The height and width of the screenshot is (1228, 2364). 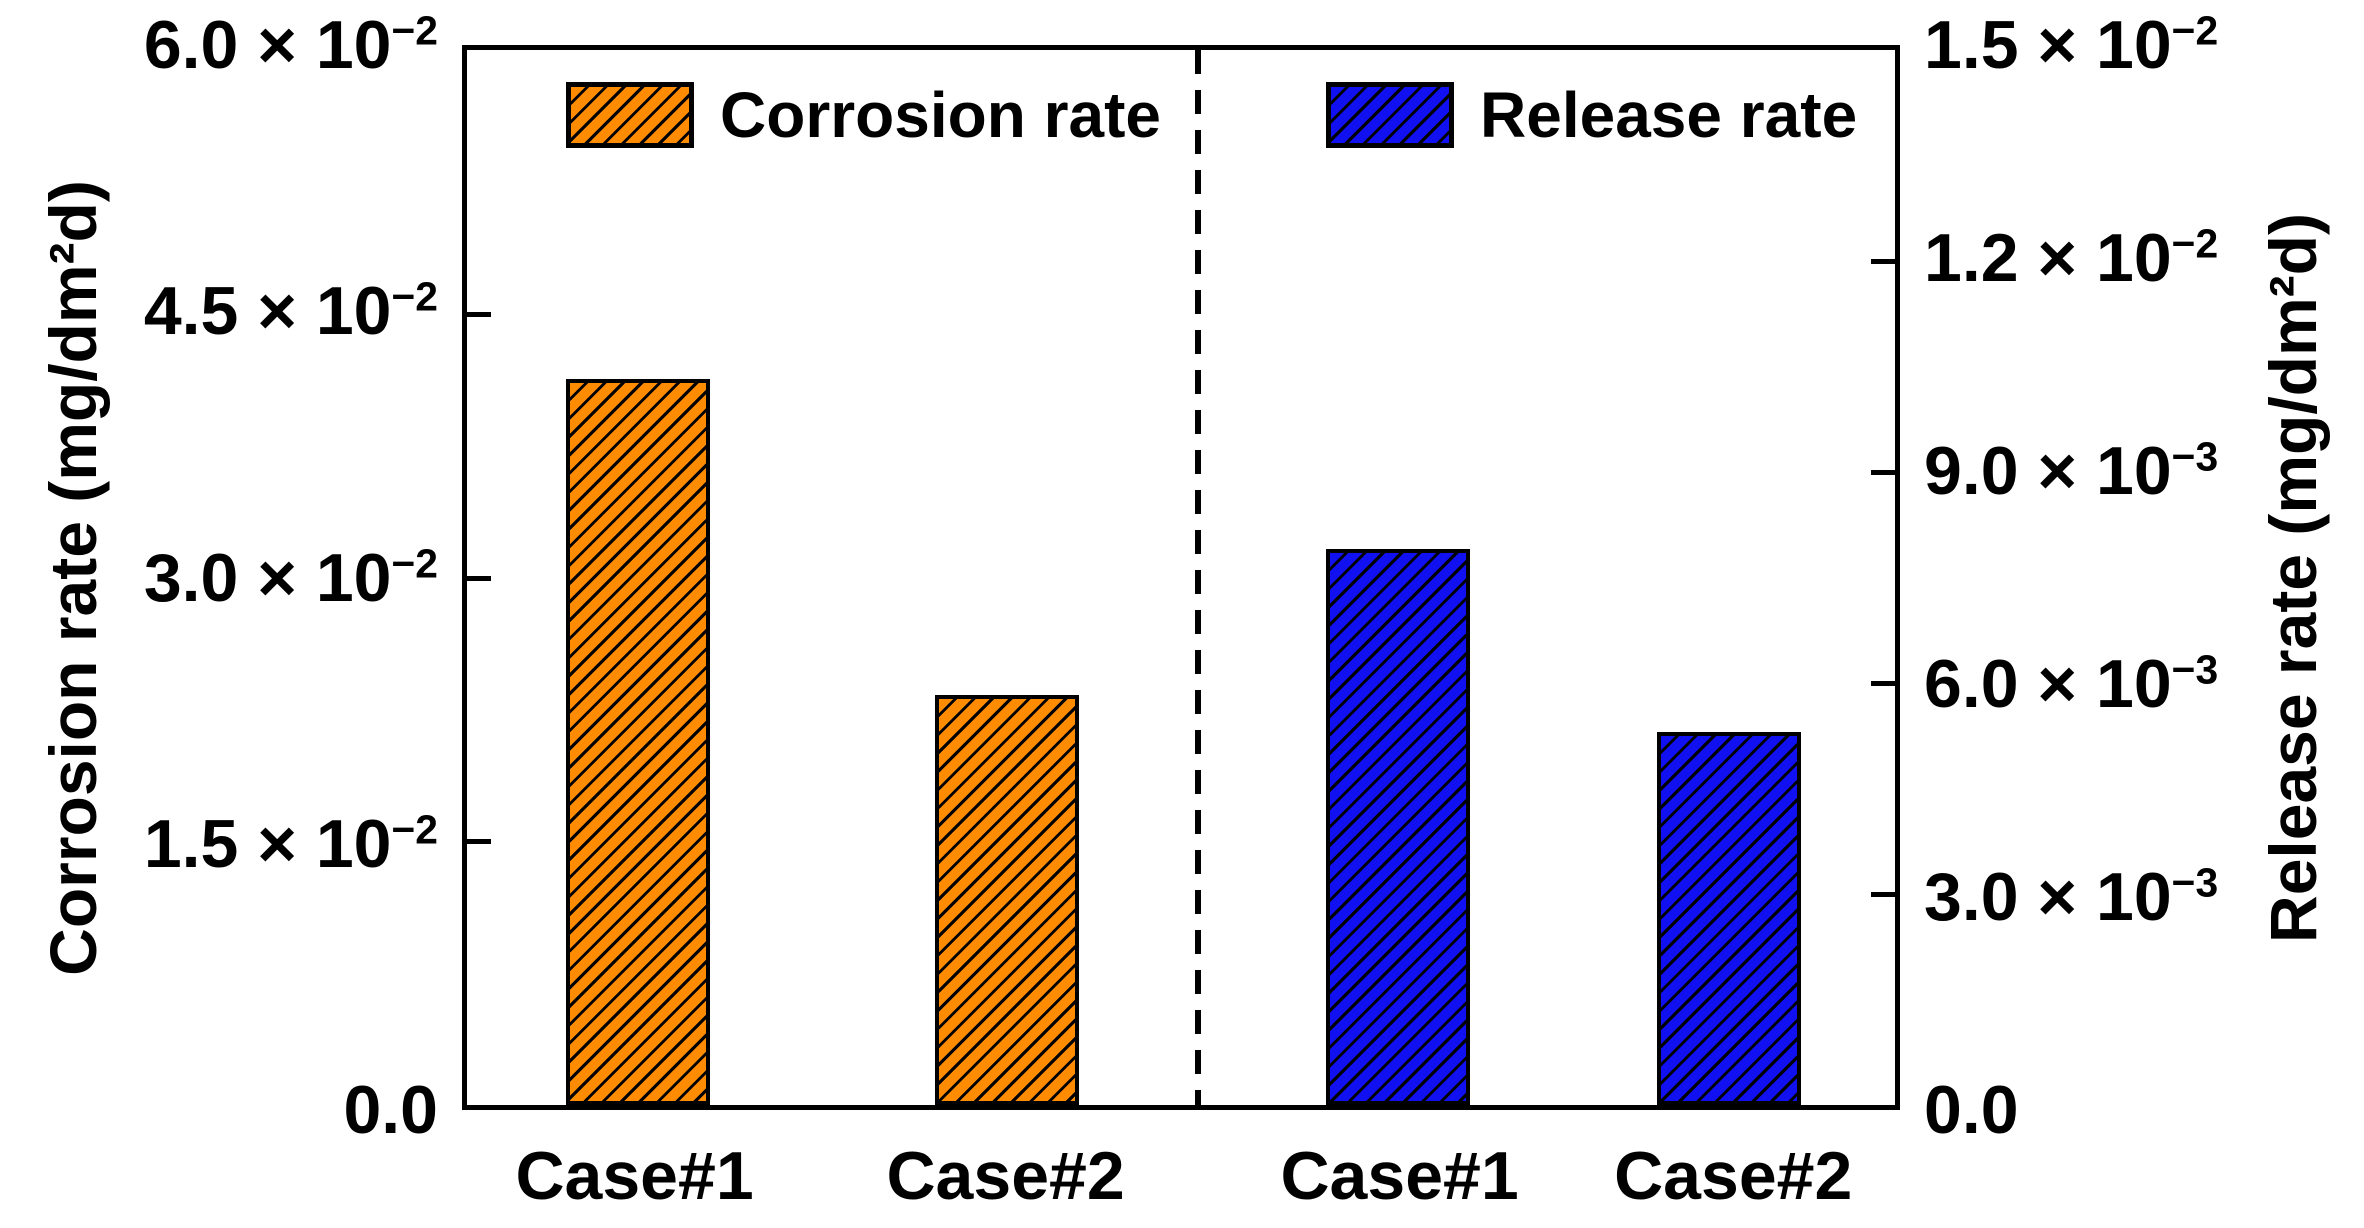 What do you see at coordinates (1733, 1176) in the screenshot?
I see `x-tick-label-case2-3: Case#2` at bounding box center [1733, 1176].